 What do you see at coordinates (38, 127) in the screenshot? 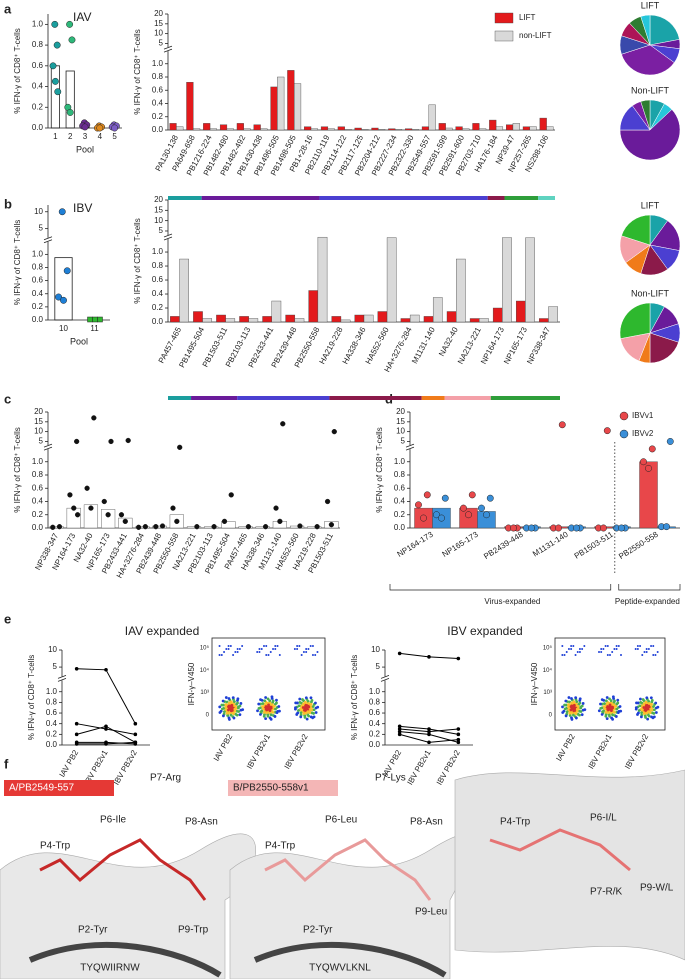
I see `y-tick-label: 0.0` at bounding box center [38, 127].